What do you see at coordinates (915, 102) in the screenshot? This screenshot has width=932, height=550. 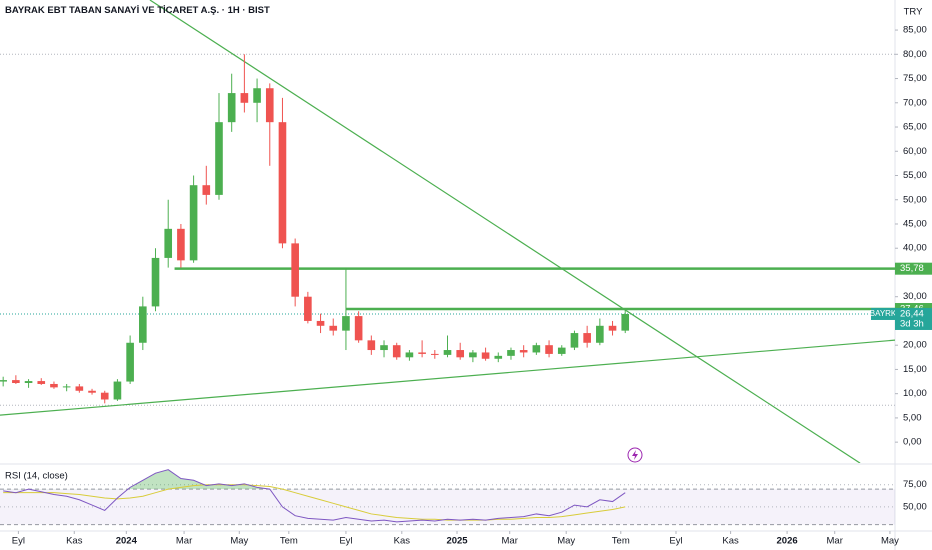 I see `y-tick-label: 70,00` at bounding box center [915, 102].